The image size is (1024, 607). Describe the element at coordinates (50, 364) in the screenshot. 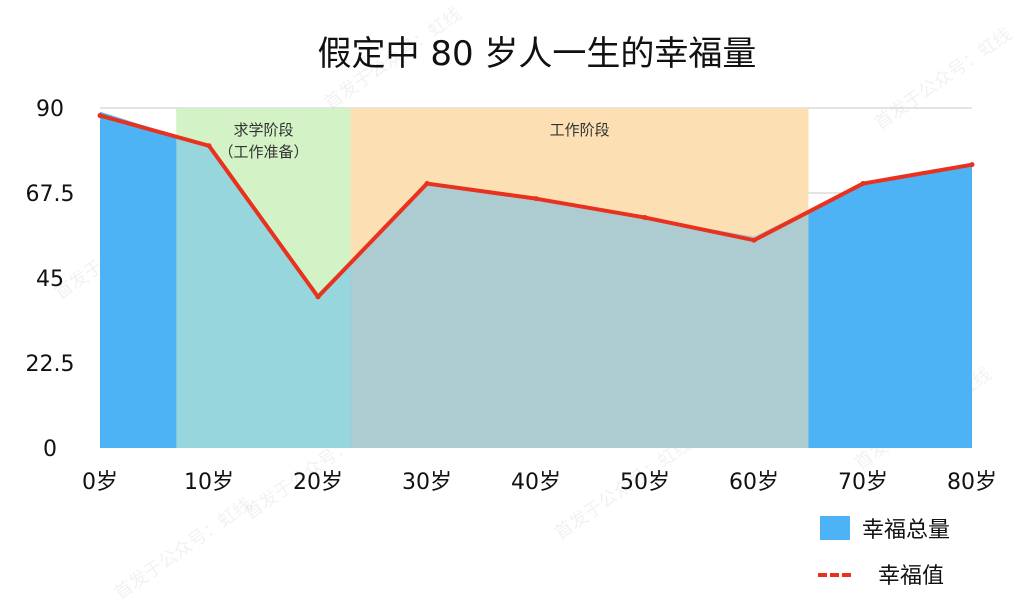

I see `y-tick-label: 22.5` at that location.